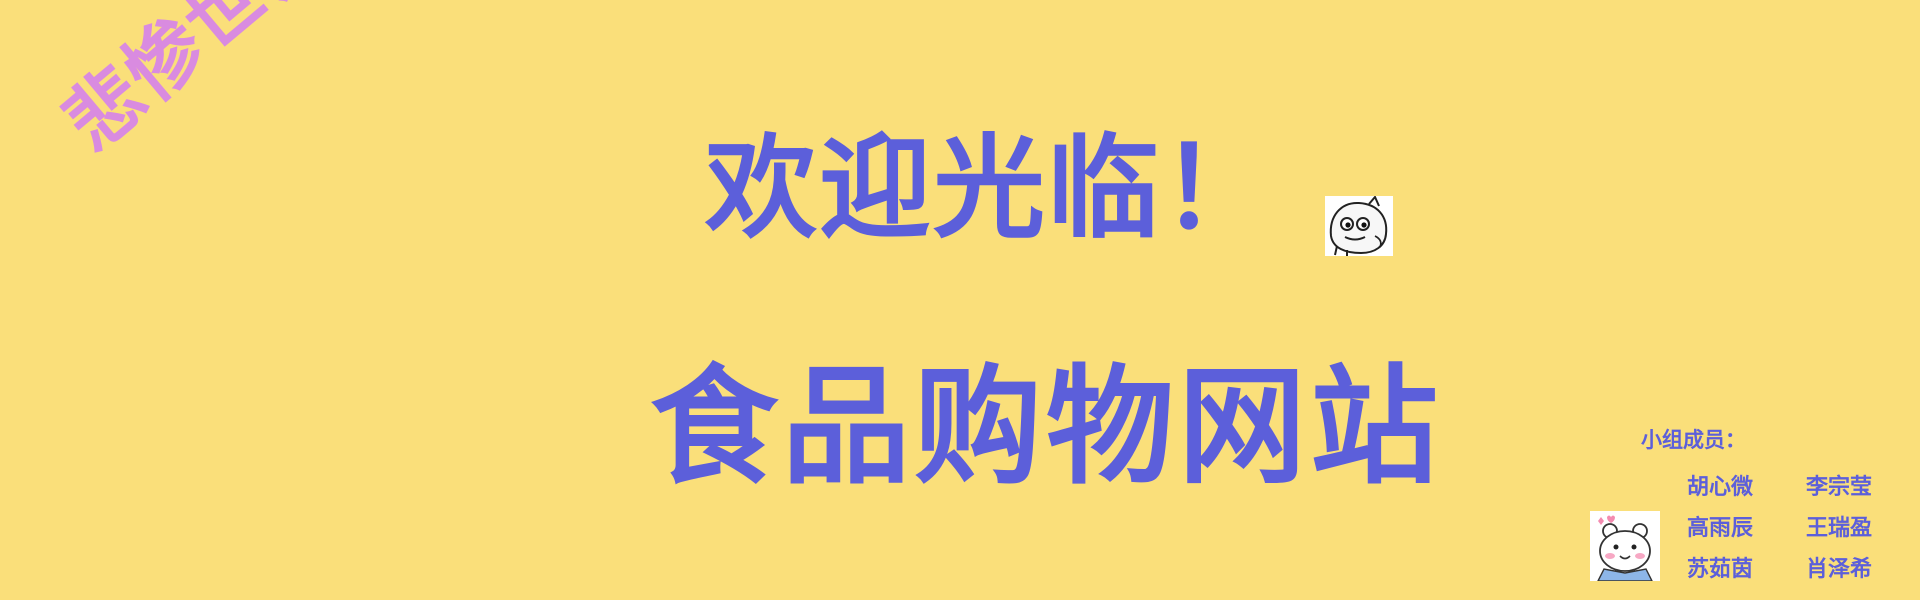  I want to click on welcome-heading: 欢迎光临！, so click(990, 189).